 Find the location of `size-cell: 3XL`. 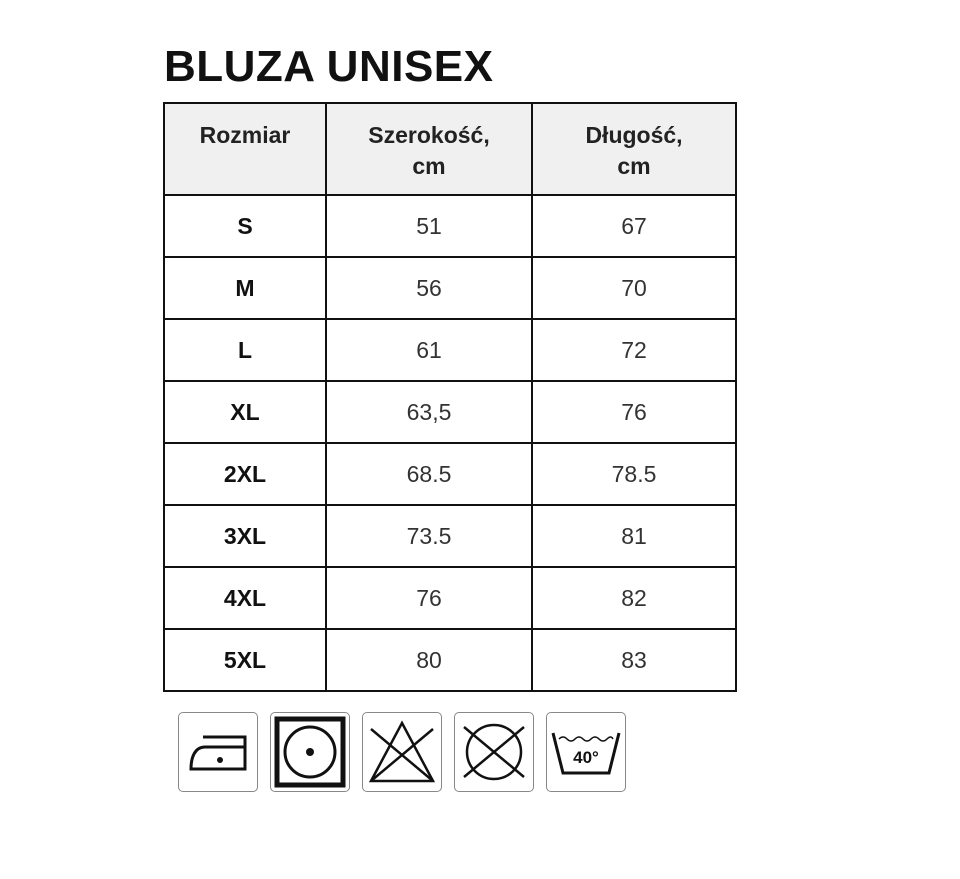

size-cell: 3XL is located at coordinates (245, 536).